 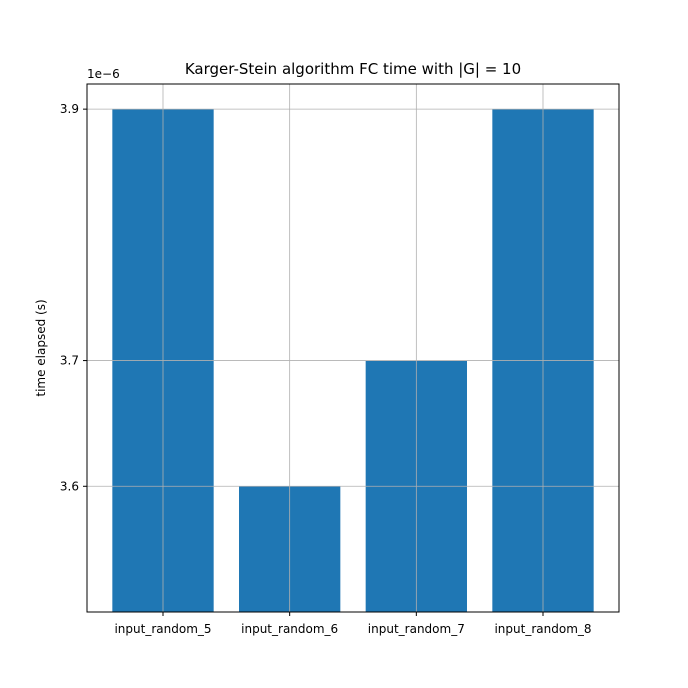 I want to click on y-tick-label: 3.9, so click(x=69, y=109).